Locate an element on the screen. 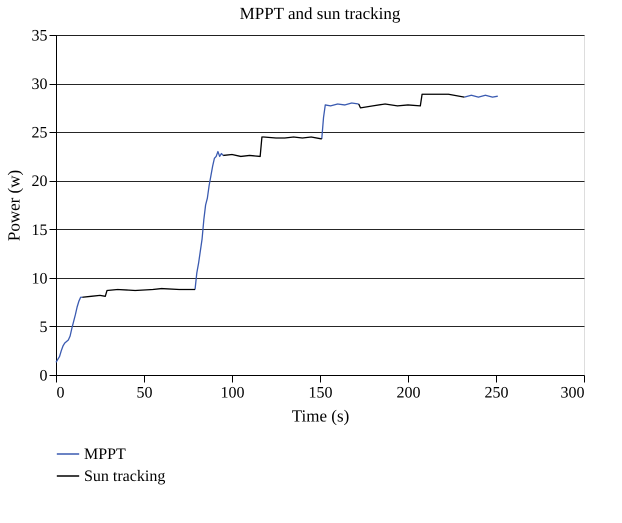  y-tick-label: 25 is located at coordinates (40, 133).